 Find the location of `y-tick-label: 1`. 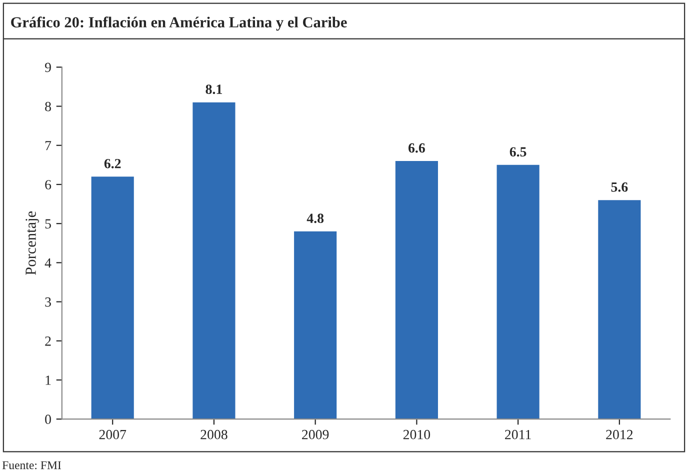

y-tick-label: 1 is located at coordinates (48, 380).